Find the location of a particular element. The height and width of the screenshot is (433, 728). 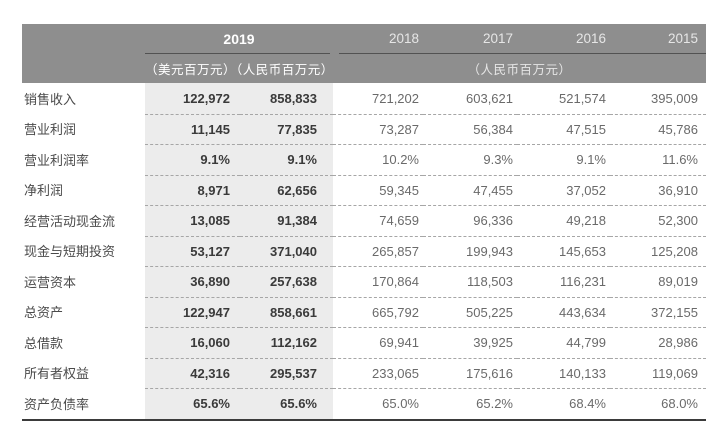

value-2016: 9.1% is located at coordinates (563, 159).